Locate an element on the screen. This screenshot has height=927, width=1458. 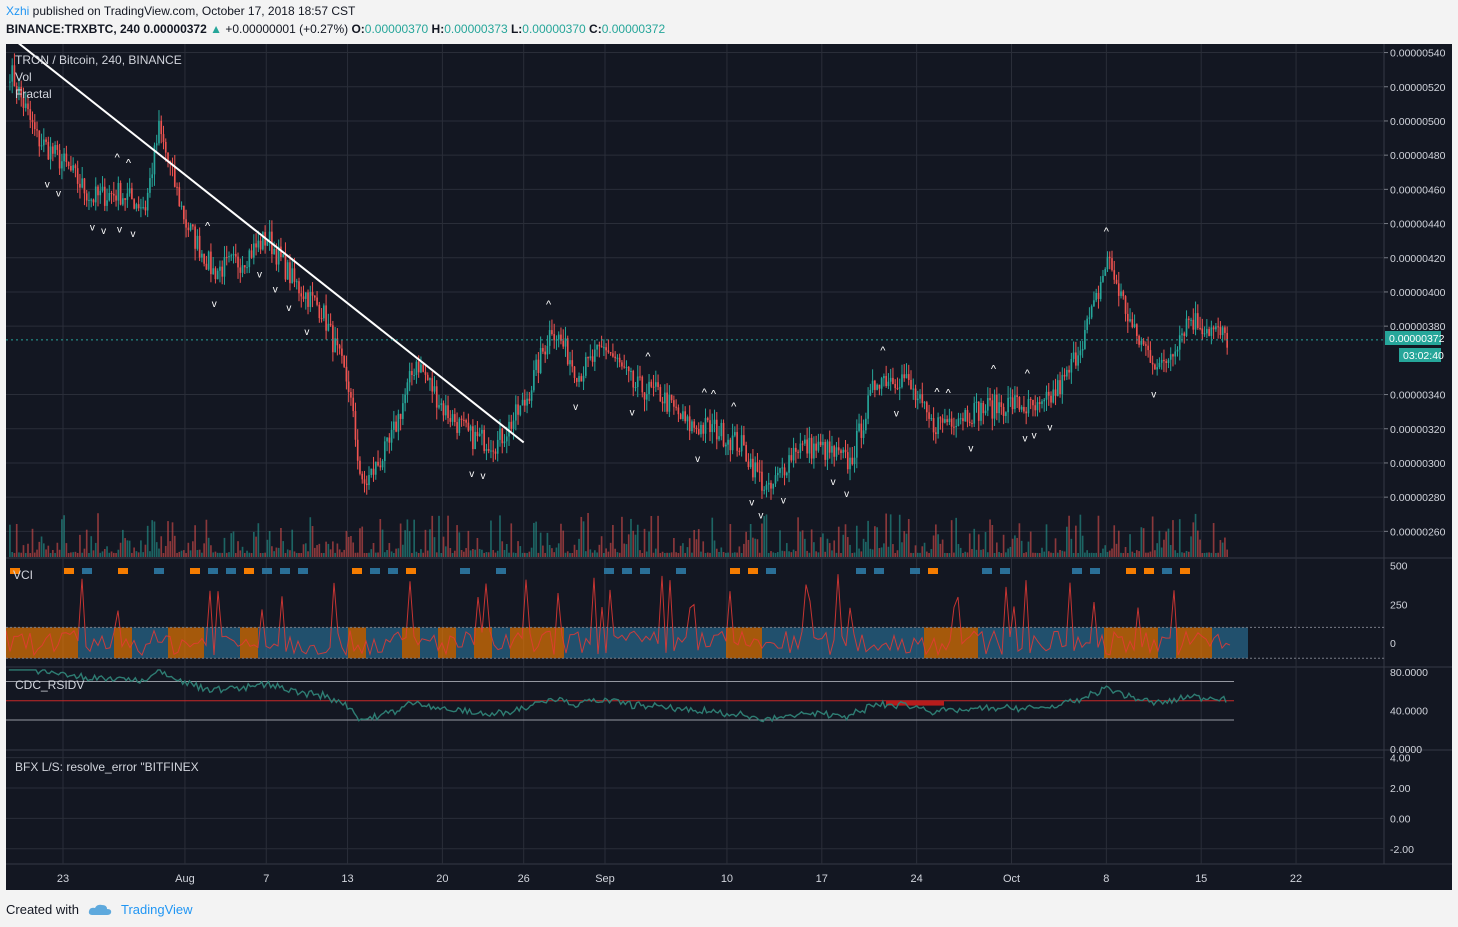
tradingview-link: TradingView is located at coordinates (156, 909).